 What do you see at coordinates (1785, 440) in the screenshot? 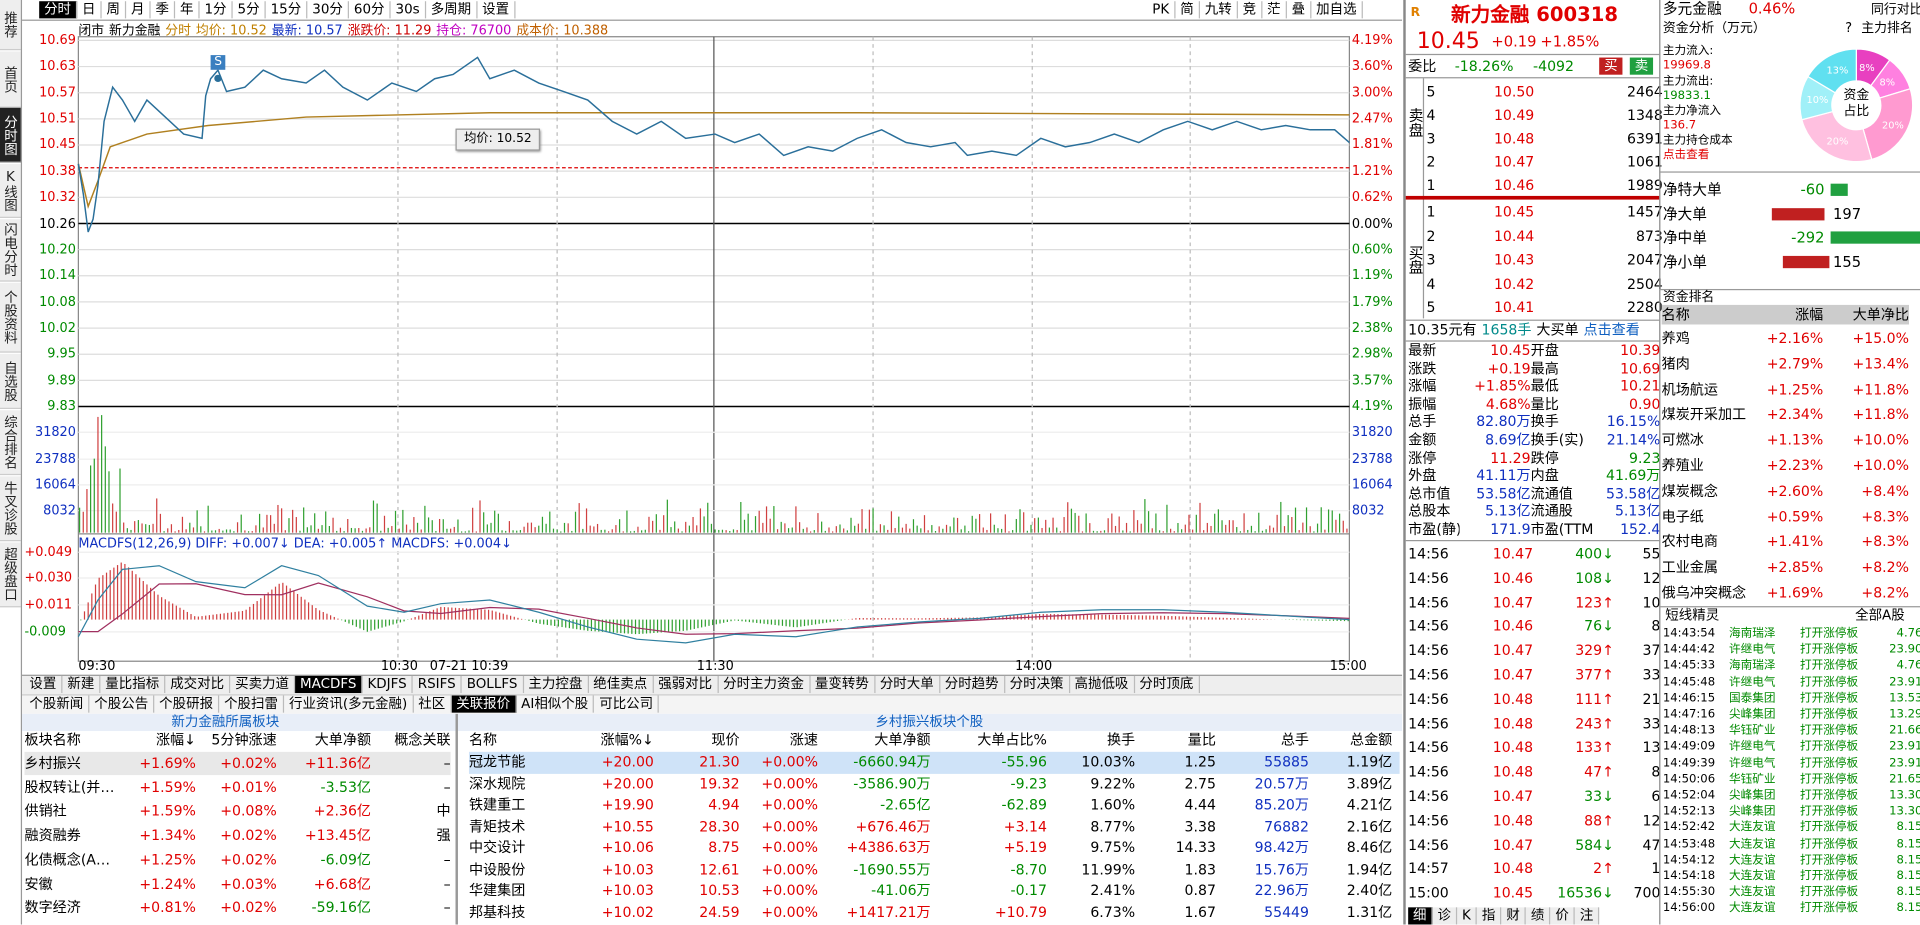
I see `ranking-row: 可燃冰 +1.13% +10.0%` at bounding box center [1785, 440].